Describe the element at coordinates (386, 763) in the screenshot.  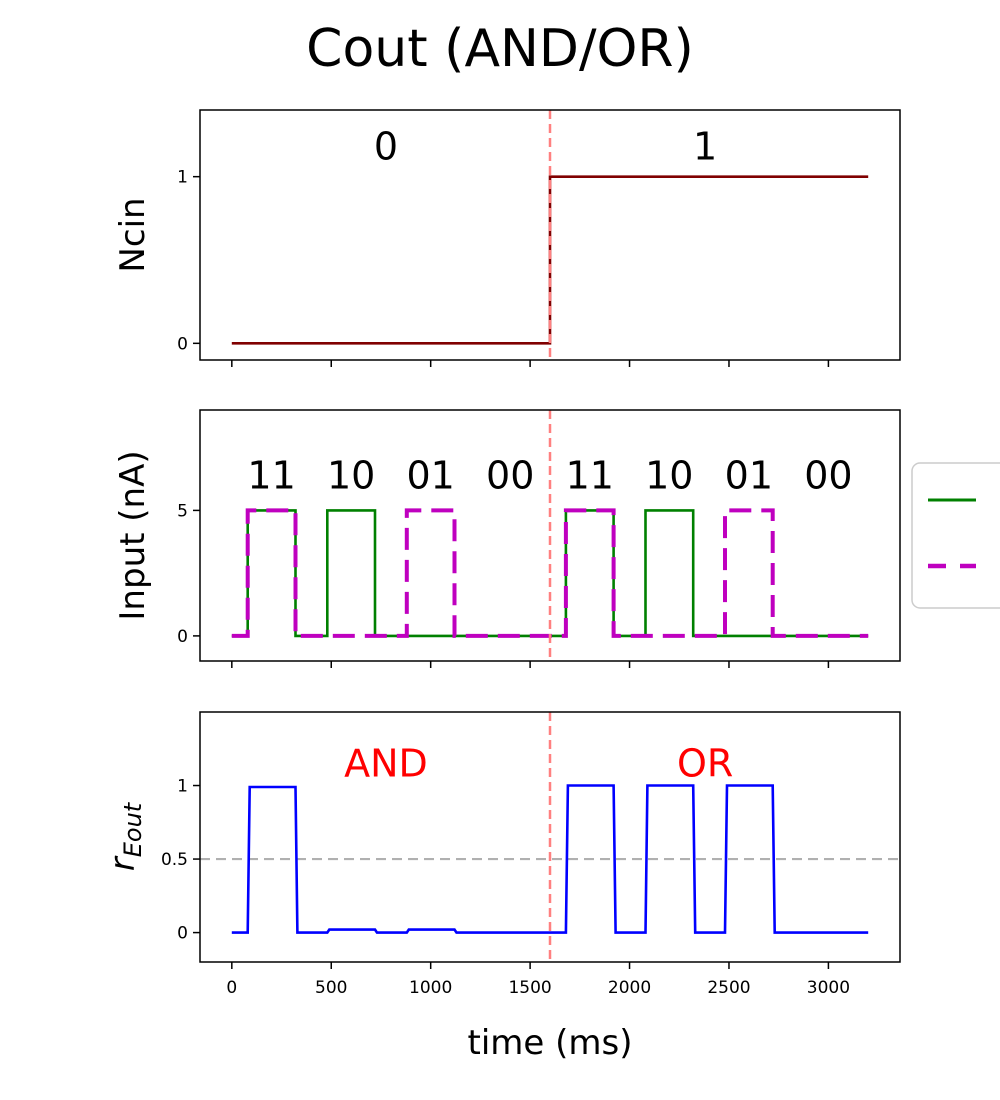
I see `annotation-label: AND` at that location.